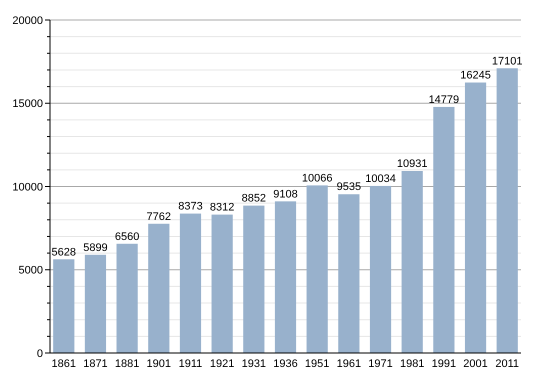  What do you see at coordinates (222, 364) in the screenshot?
I see `x-tick-label: 1921` at bounding box center [222, 364].